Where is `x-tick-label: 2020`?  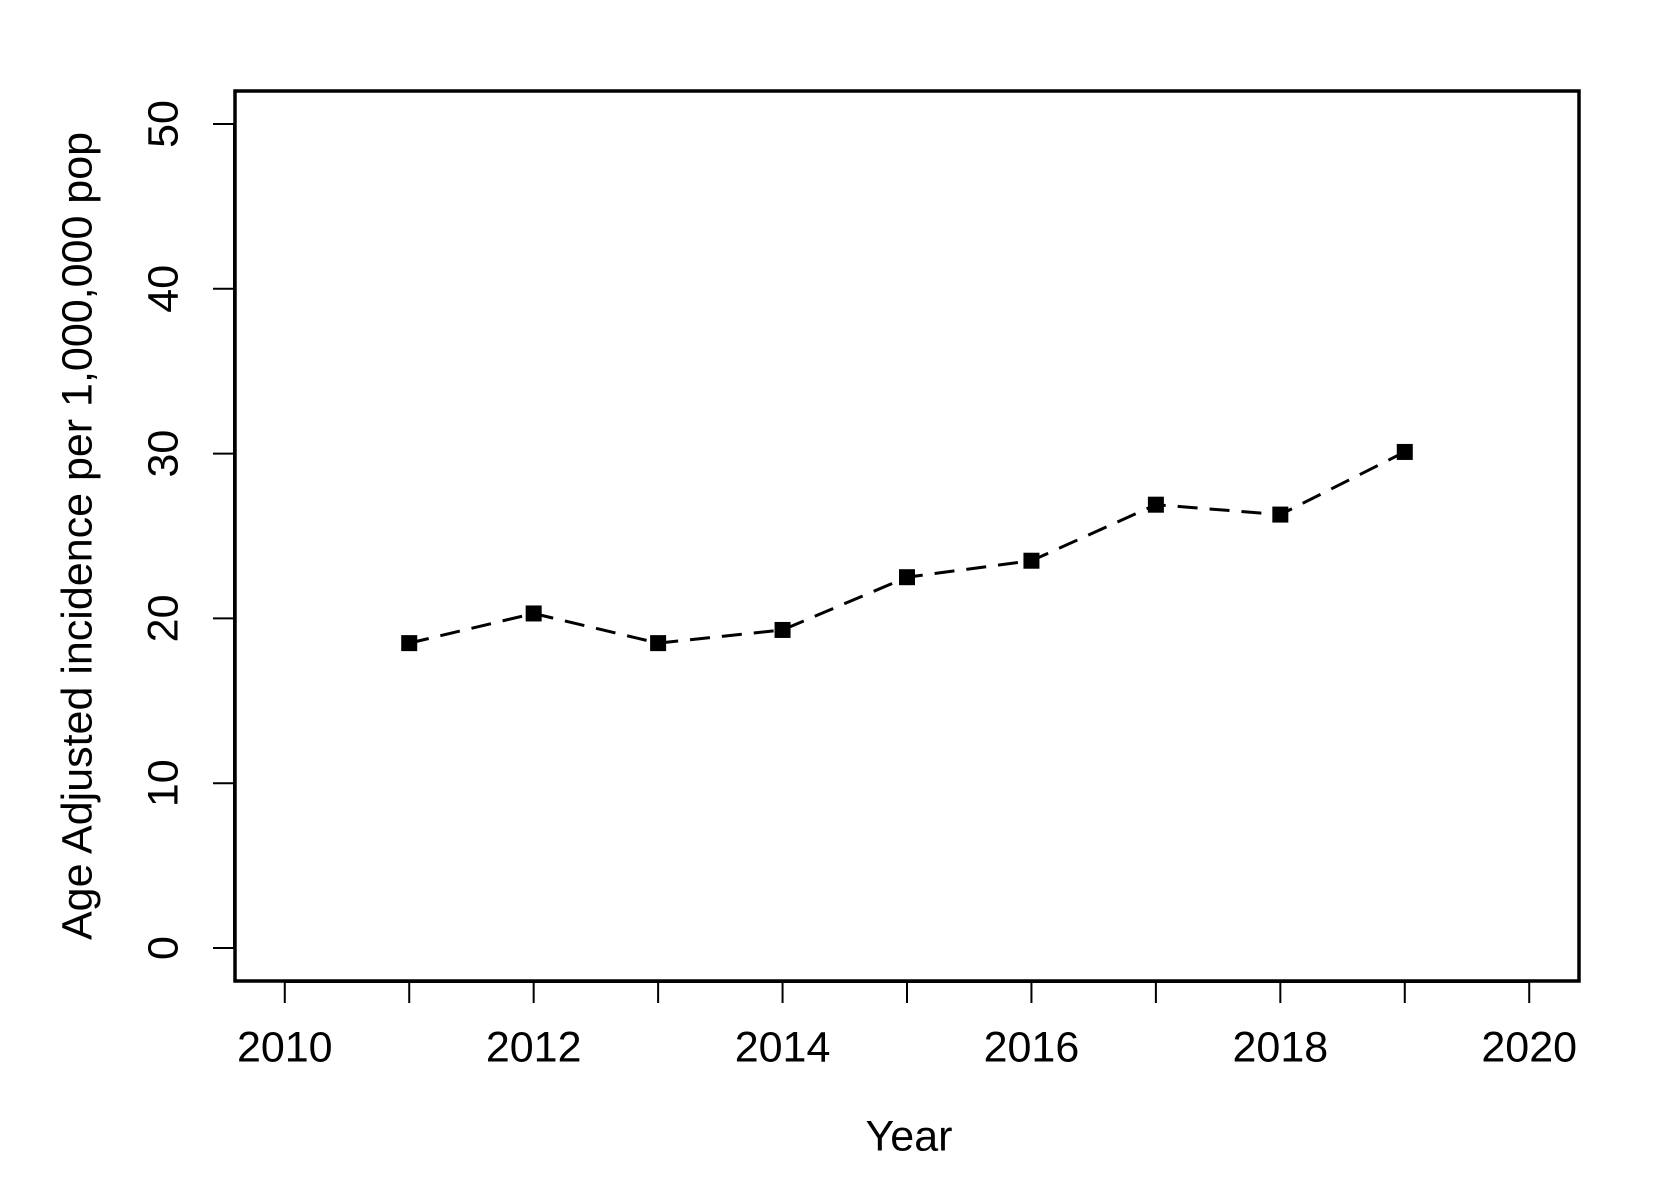
x-tick-label: 2020 is located at coordinates (1529, 1047).